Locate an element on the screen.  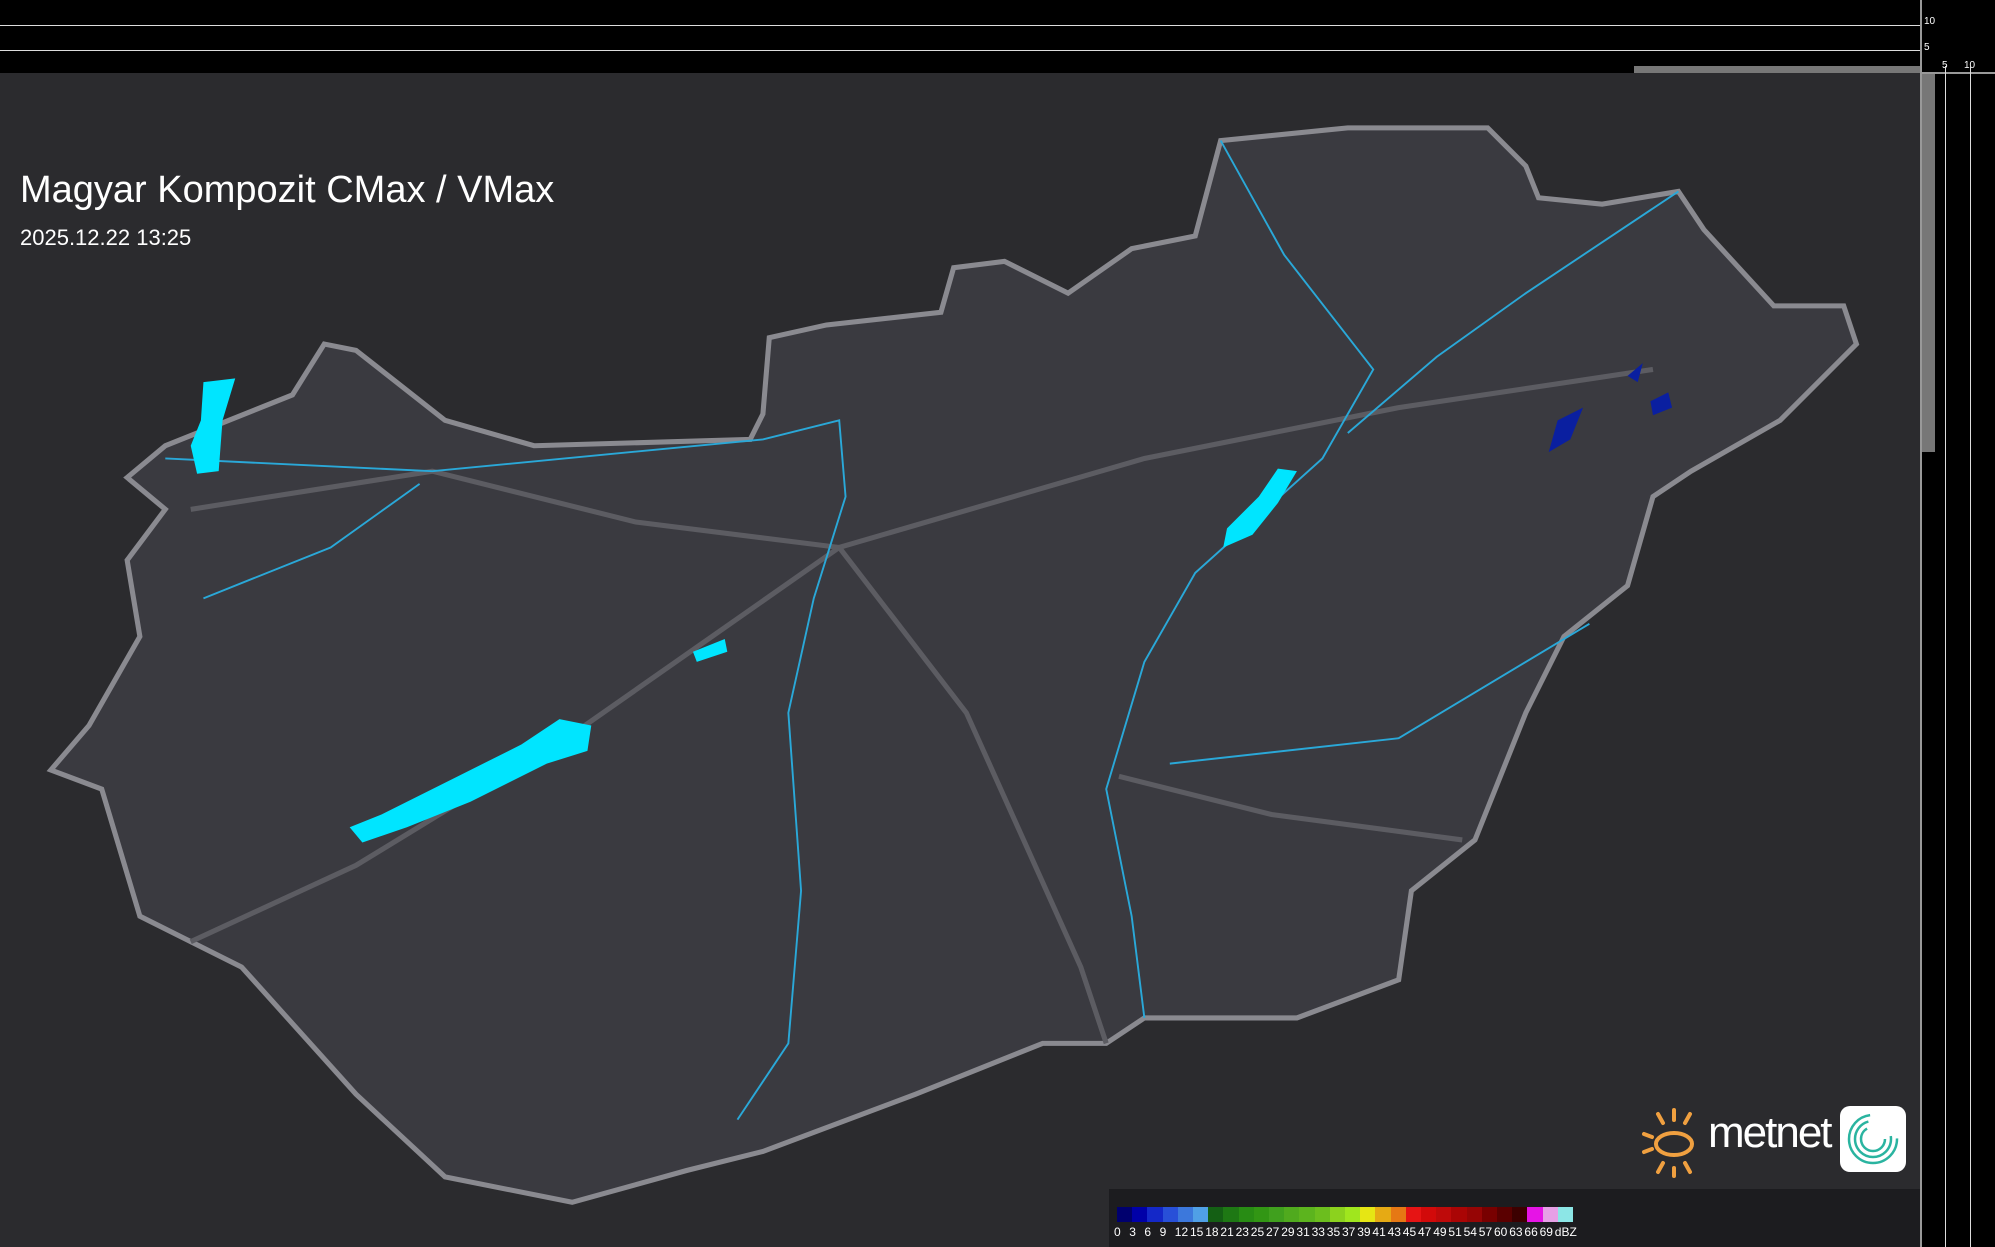
legend-label: 49 is located at coordinates (1440, 1232).